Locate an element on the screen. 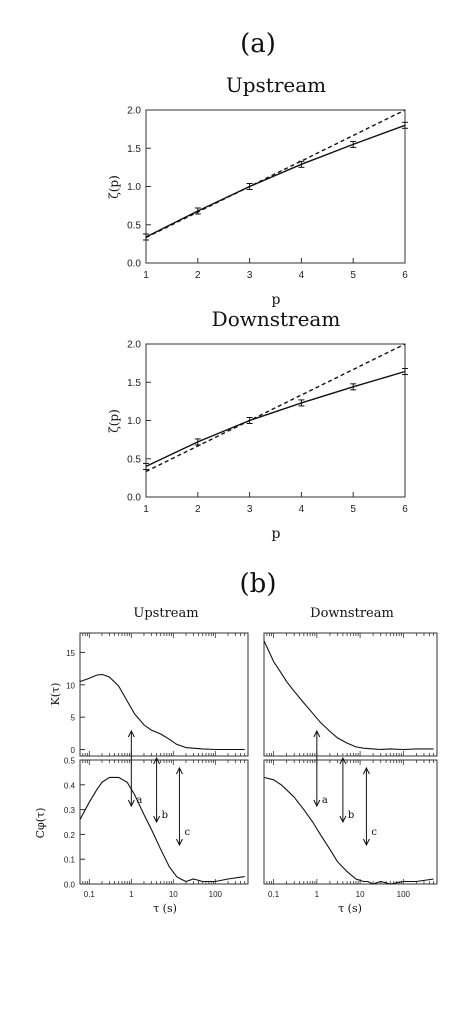 This screenshot has width=474, height=1014. y-tick-label: 15 is located at coordinates (70, 653).